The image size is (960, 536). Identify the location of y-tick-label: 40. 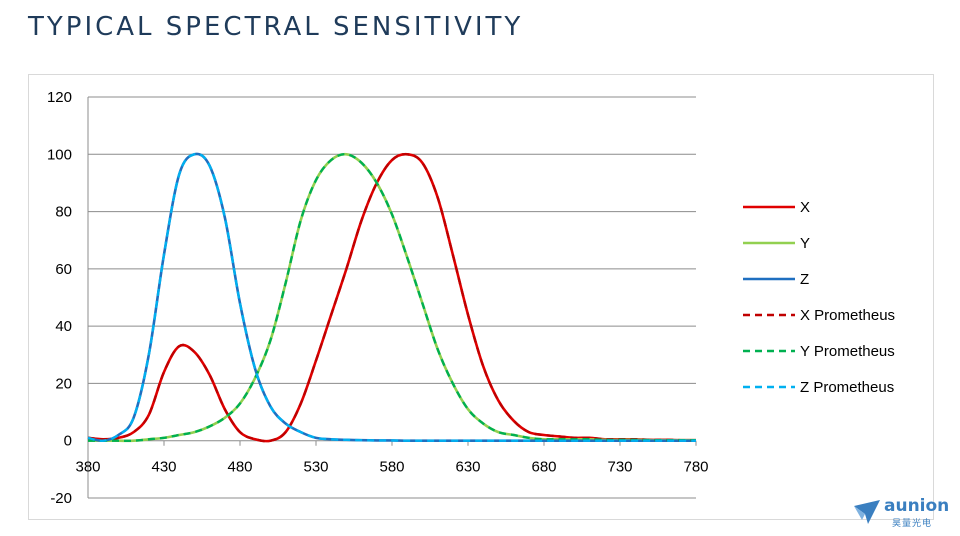
(63, 326).